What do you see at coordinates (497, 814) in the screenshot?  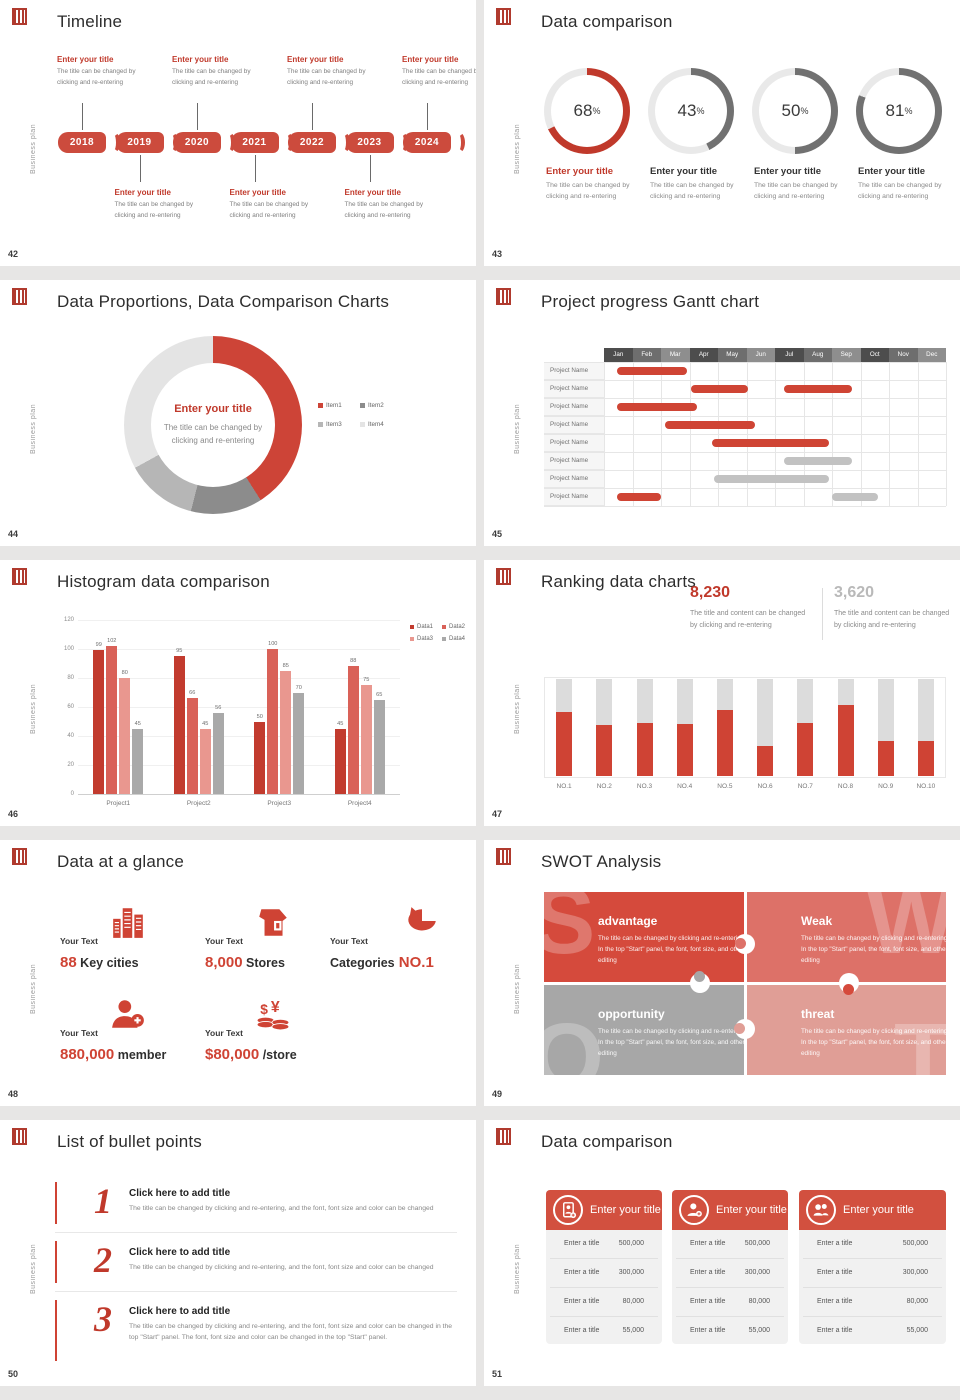 I see `page-number: 47` at bounding box center [497, 814].